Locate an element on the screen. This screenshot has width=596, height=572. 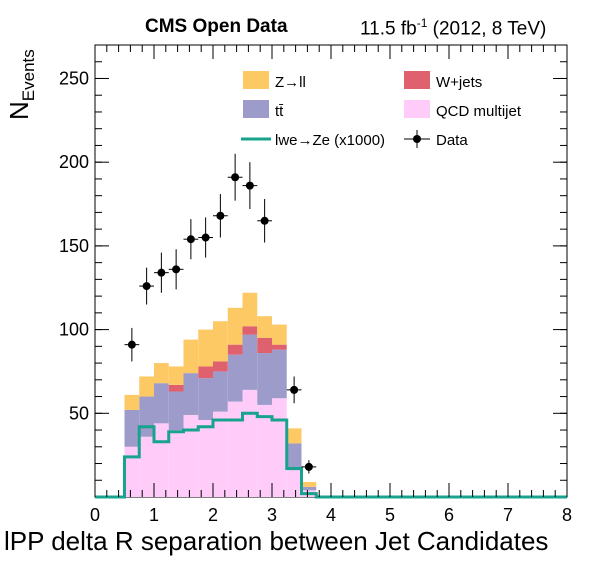
legend-swatch-data is located at coordinates (417, 139).